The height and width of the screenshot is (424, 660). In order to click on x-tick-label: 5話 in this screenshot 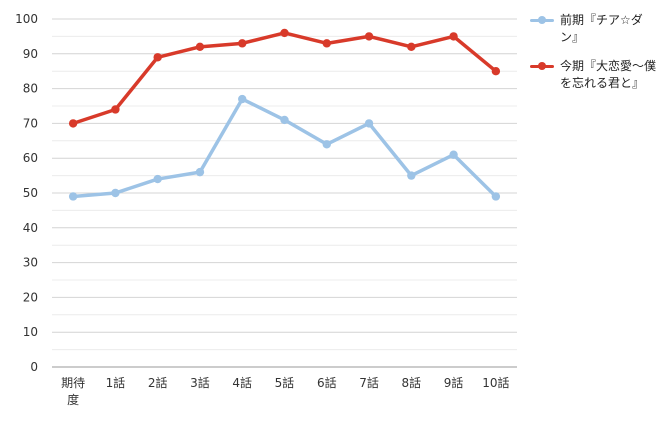, I will do `click(285, 382)`.